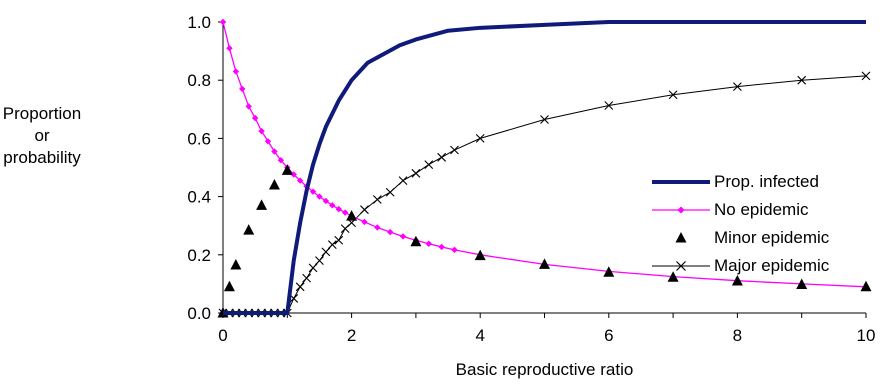 This screenshot has width=890, height=387. Describe the element at coordinates (737, 335) in the screenshot. I see `x-tick-label: 8` at that location.